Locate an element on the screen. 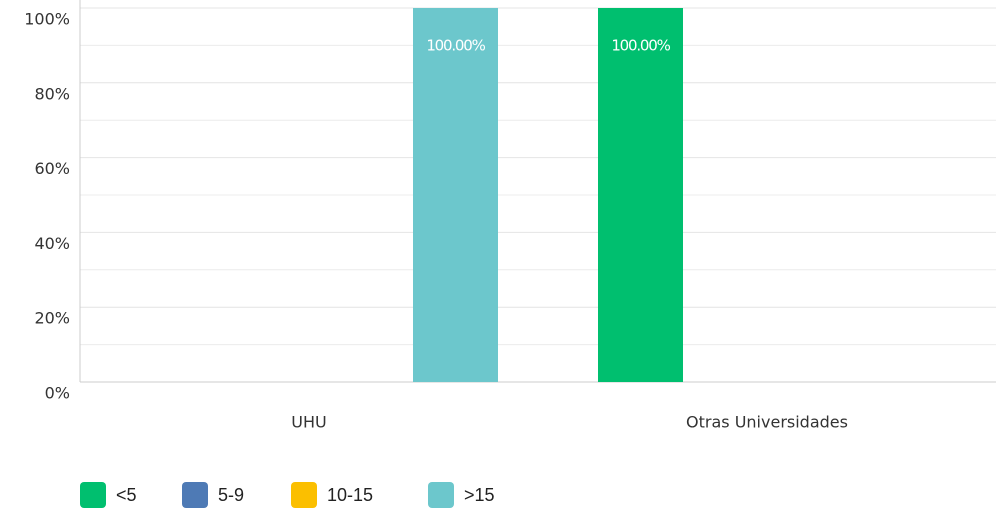 Image resolution: width=996 pixels, height=512 pixels. y-tick-label: 40% is located at coordinates (52, 243).